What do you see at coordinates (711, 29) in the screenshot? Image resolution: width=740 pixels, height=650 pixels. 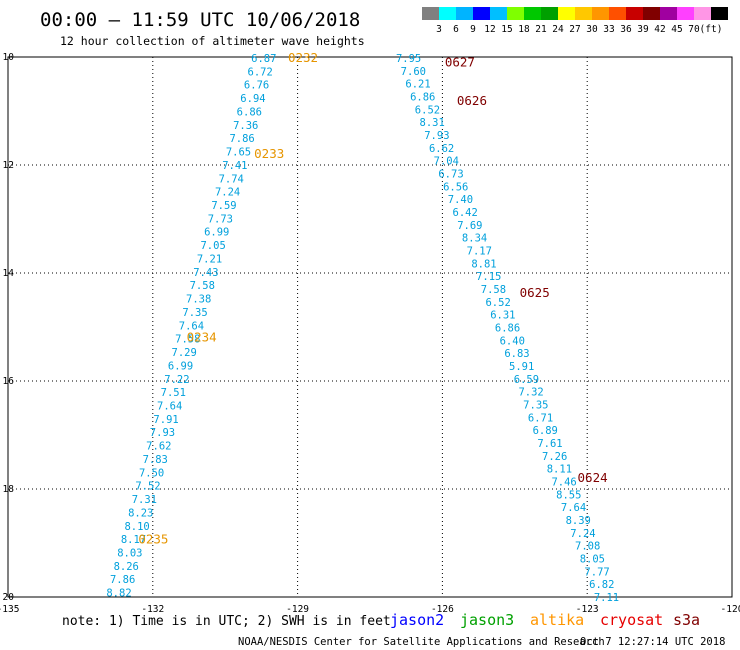 I see `legend-label: (ft)` at bounding box center [711, 29].